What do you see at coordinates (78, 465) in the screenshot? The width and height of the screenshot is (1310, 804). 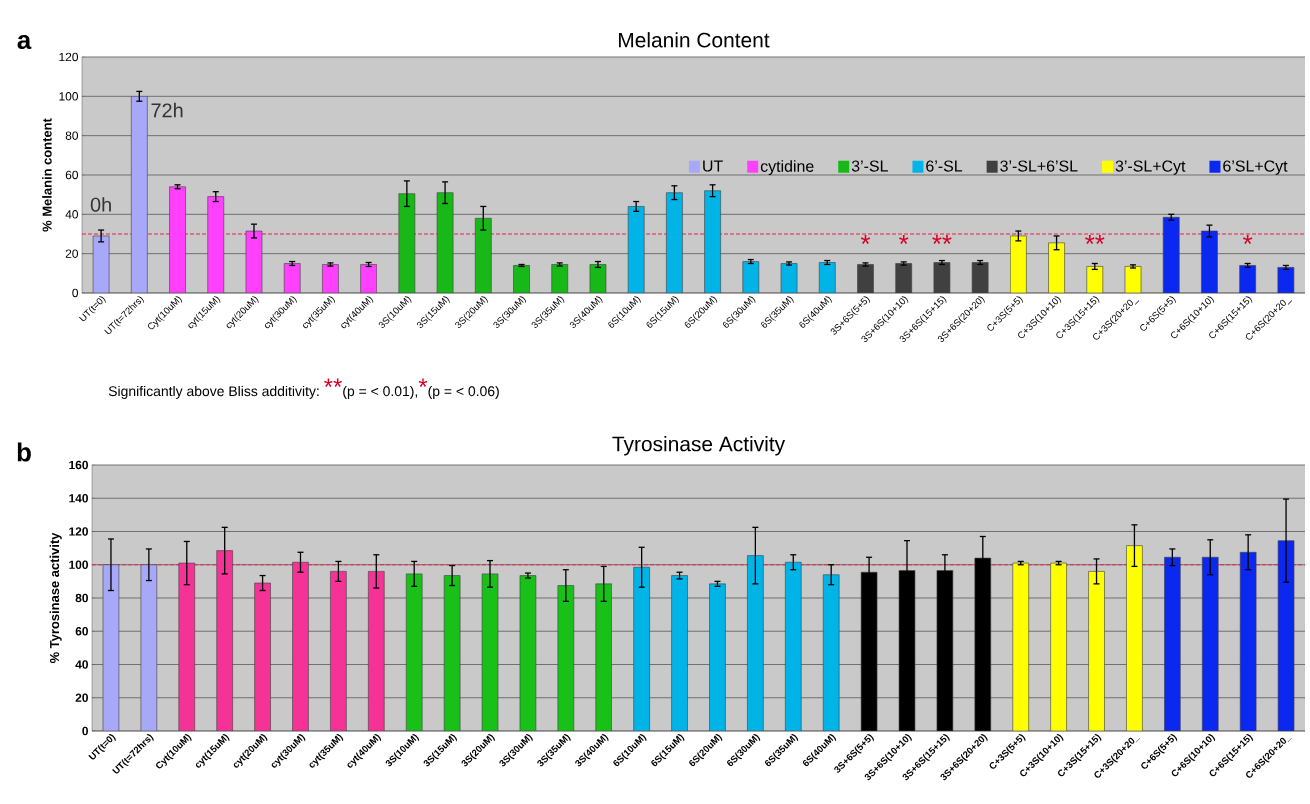 I see `y-tick-label: 160` at bounding box center [78, 465].